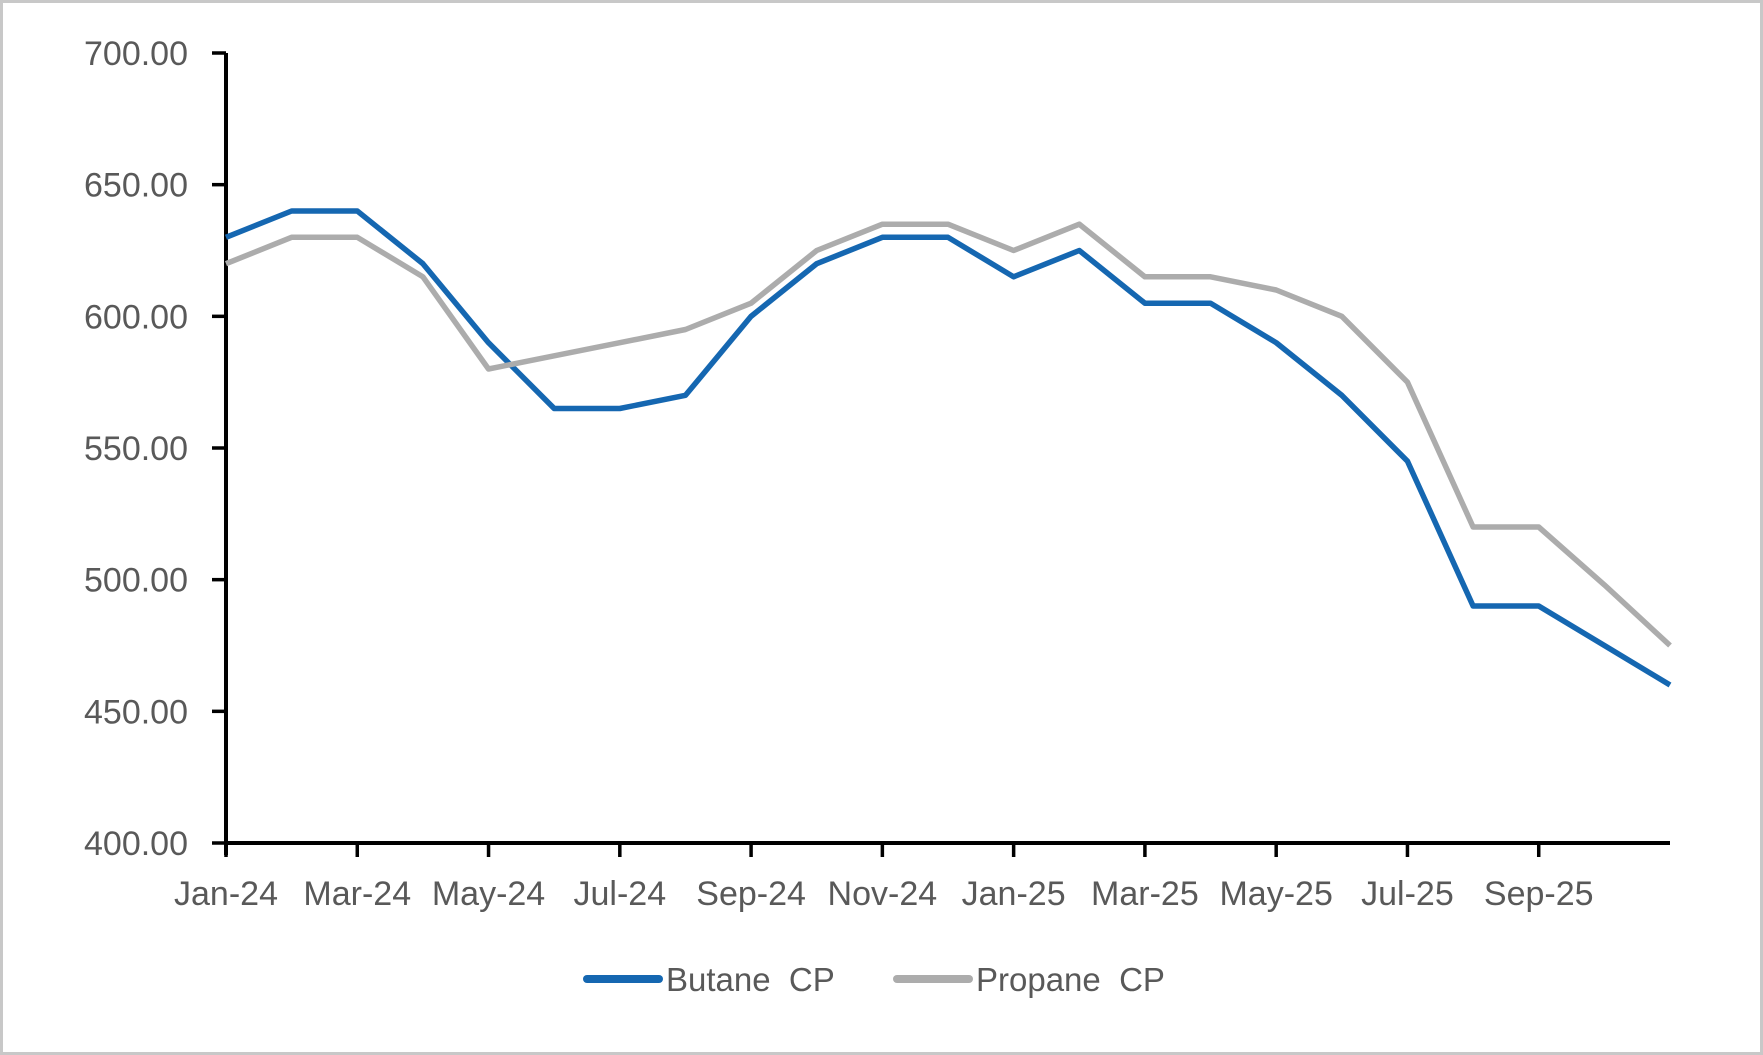  I want to click on x-tick-label: May-24, so click(488, 894).